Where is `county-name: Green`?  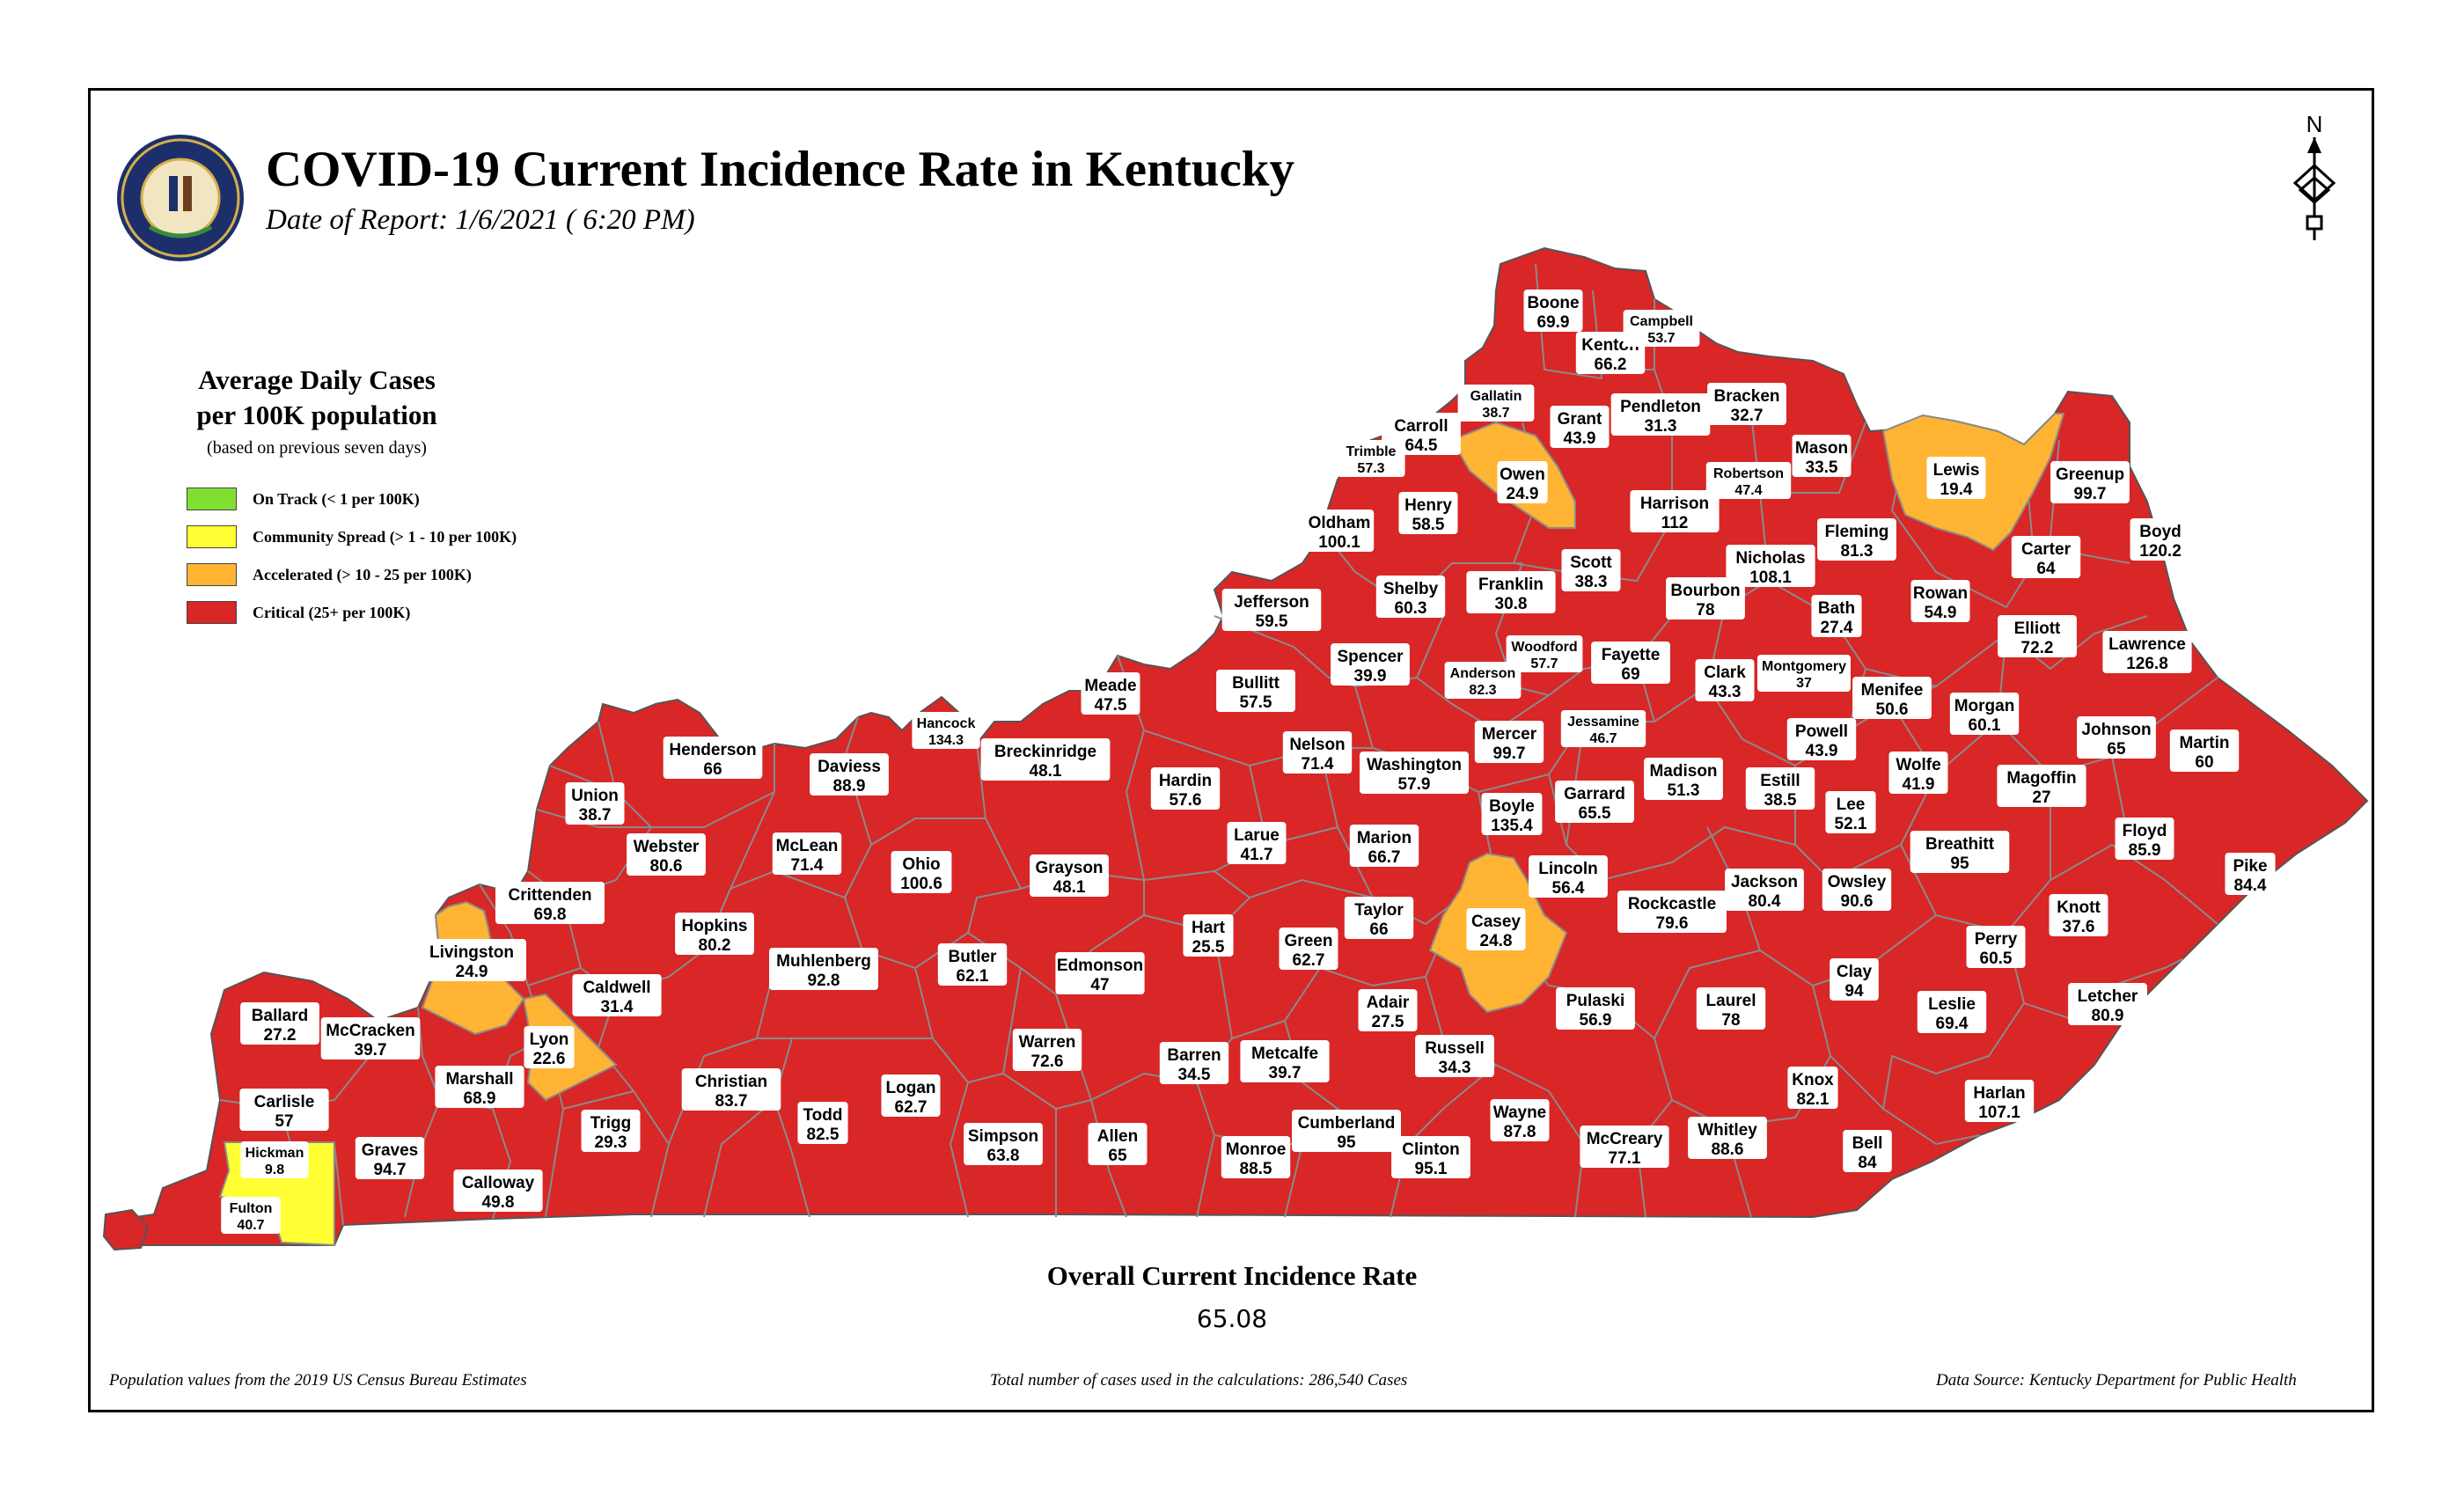
county-name: Green is located at coordinates (1309, 941).